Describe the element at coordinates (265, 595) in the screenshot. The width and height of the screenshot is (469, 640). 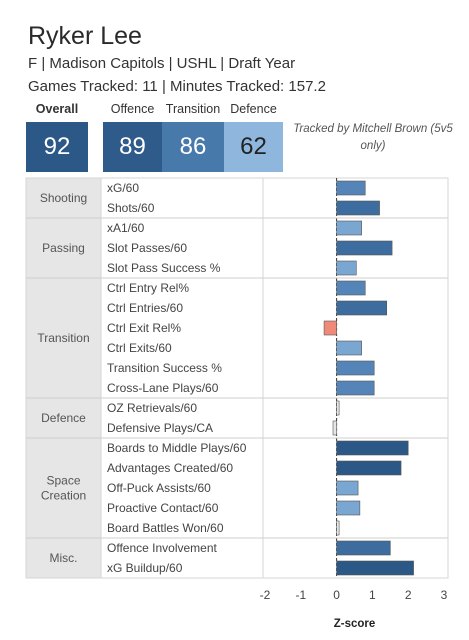
I see `x-tick-label: -2` at that location.